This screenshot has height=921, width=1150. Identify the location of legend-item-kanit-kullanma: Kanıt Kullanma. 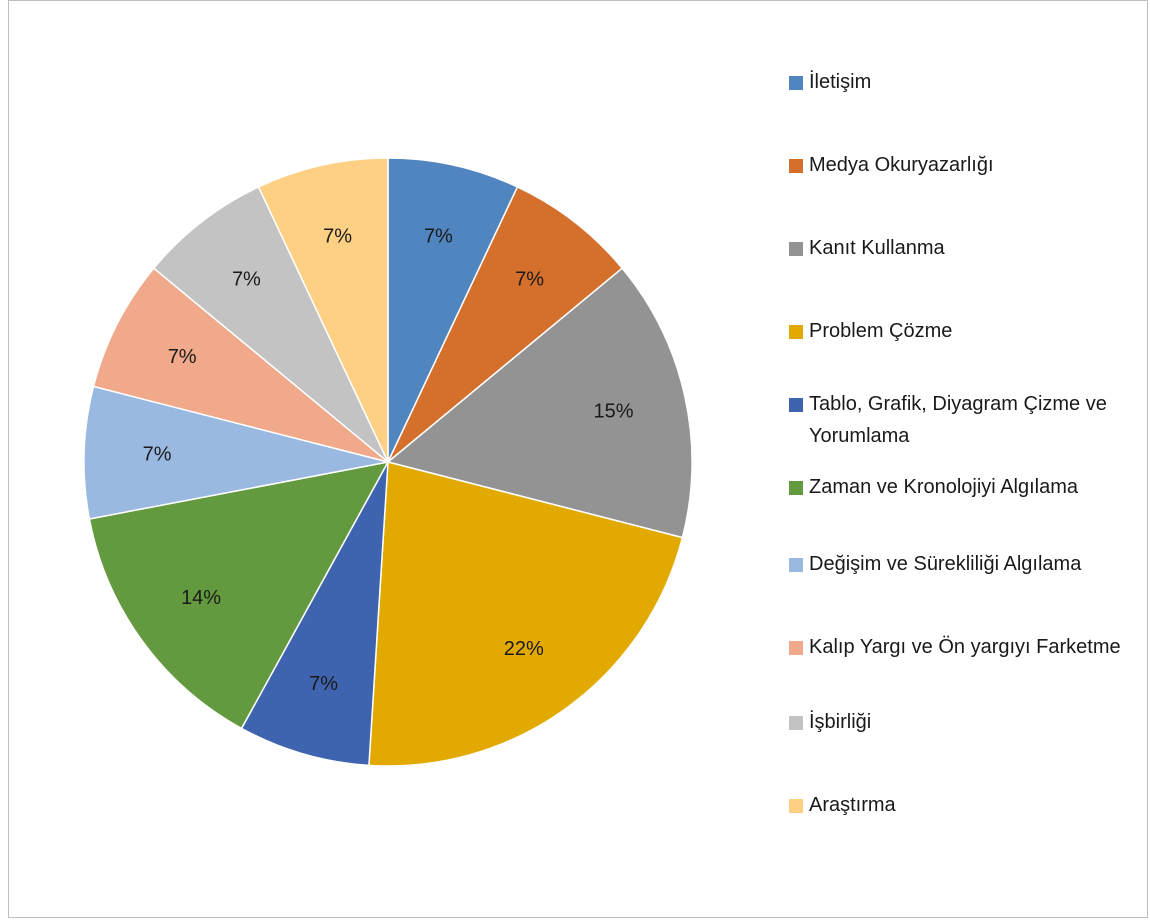
(969, 250).